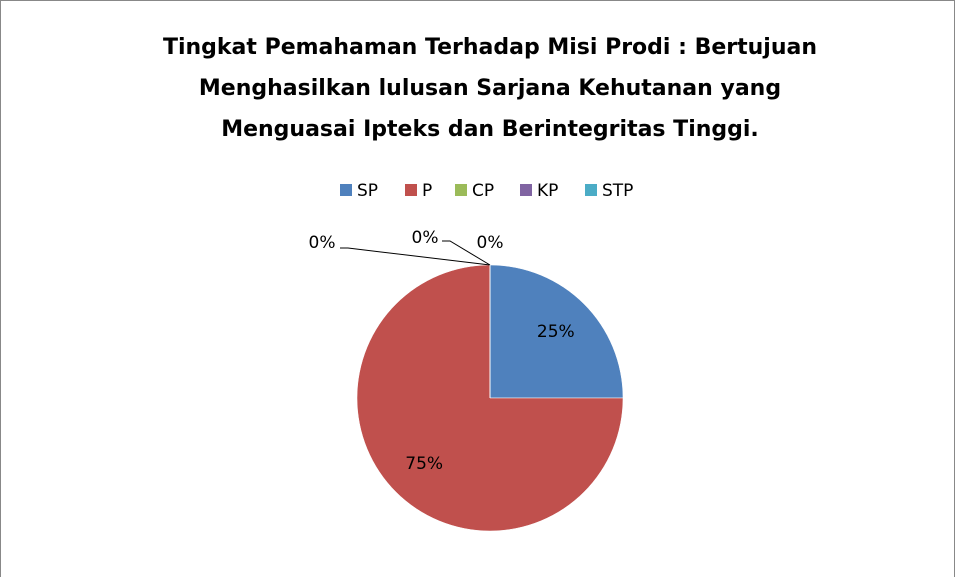 This screenshot has height=577, width=956. What do you see at coordinates (617, 191) in the screenshot?
I see `legend-label: STP` at bounding box center [617, 191].